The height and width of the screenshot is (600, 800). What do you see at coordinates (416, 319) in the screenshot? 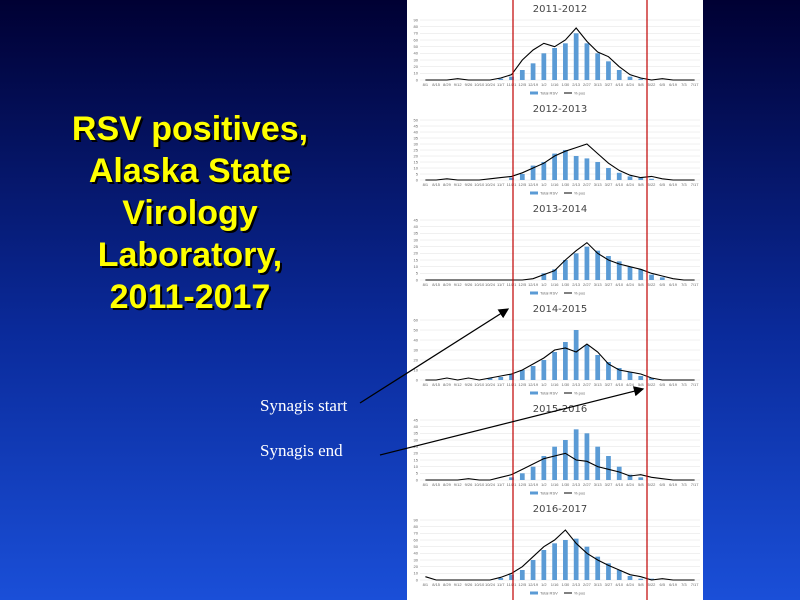
I see `y-tick-label: 60` at bounding box center [416, 319].